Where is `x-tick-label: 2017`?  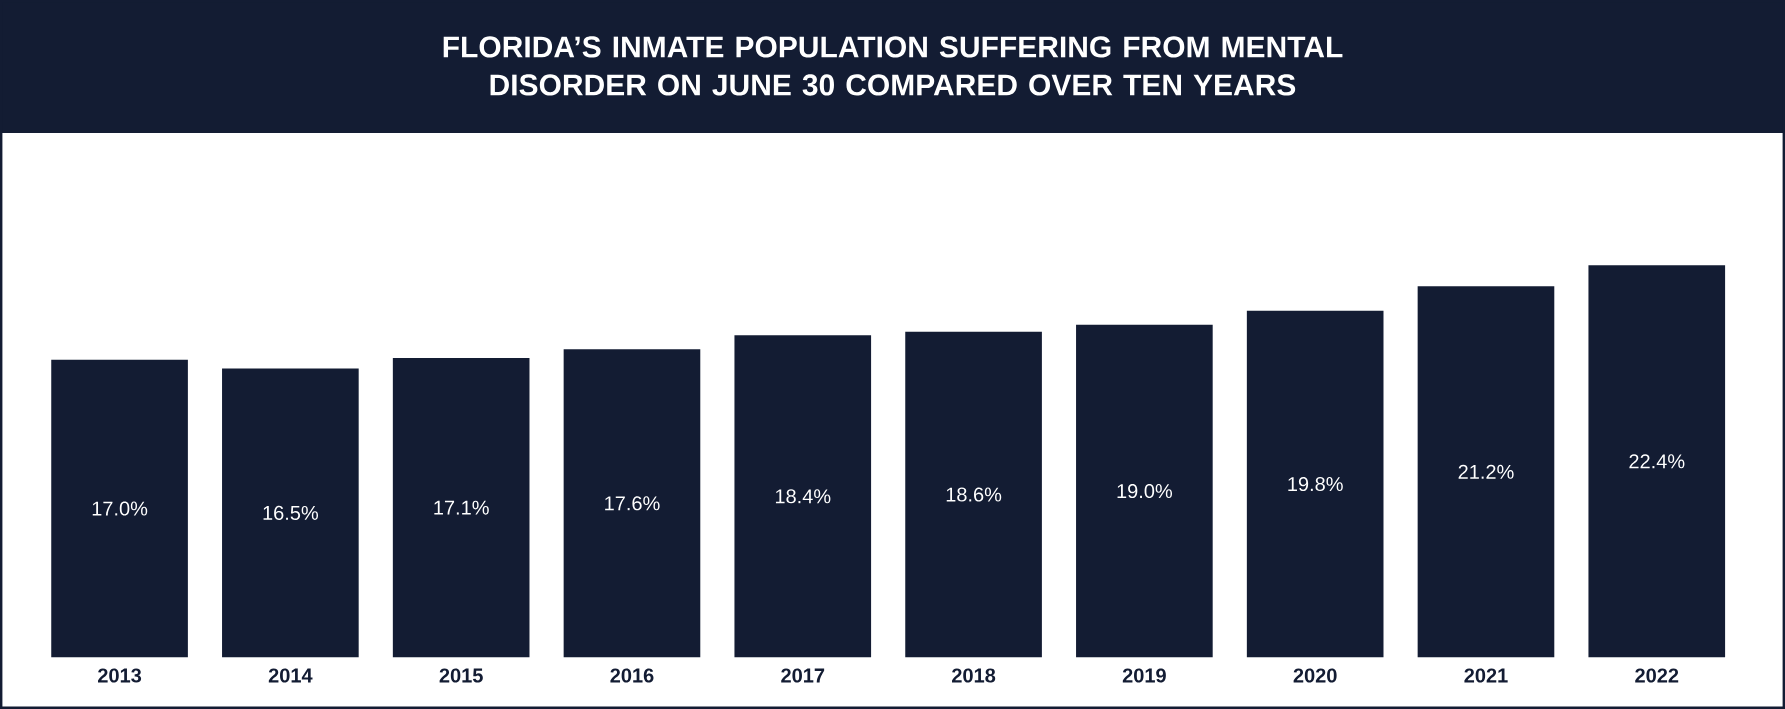 x-tick-label: 2017 is located at coordinates (803, 675).